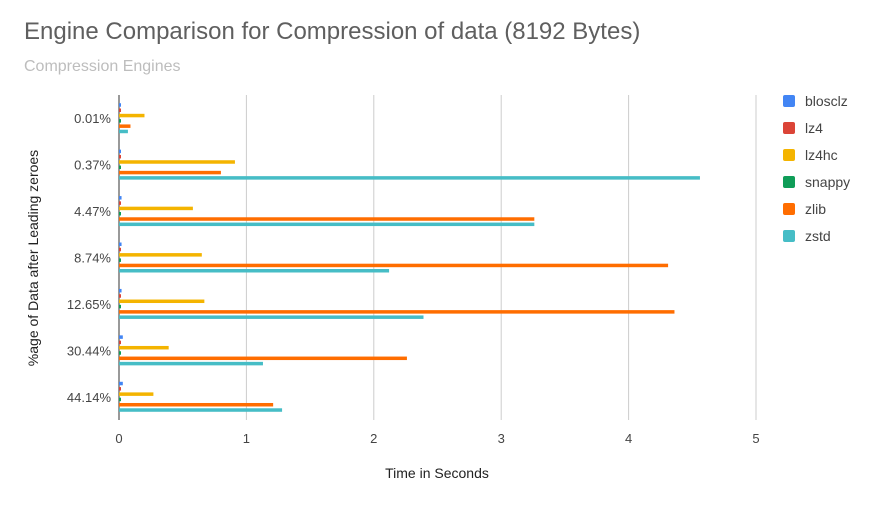 This screenshot has width=880, height=507. Describe the element at coordinates (501, 438) in the screenshot. I see `x-tick-label: 3` at that location.